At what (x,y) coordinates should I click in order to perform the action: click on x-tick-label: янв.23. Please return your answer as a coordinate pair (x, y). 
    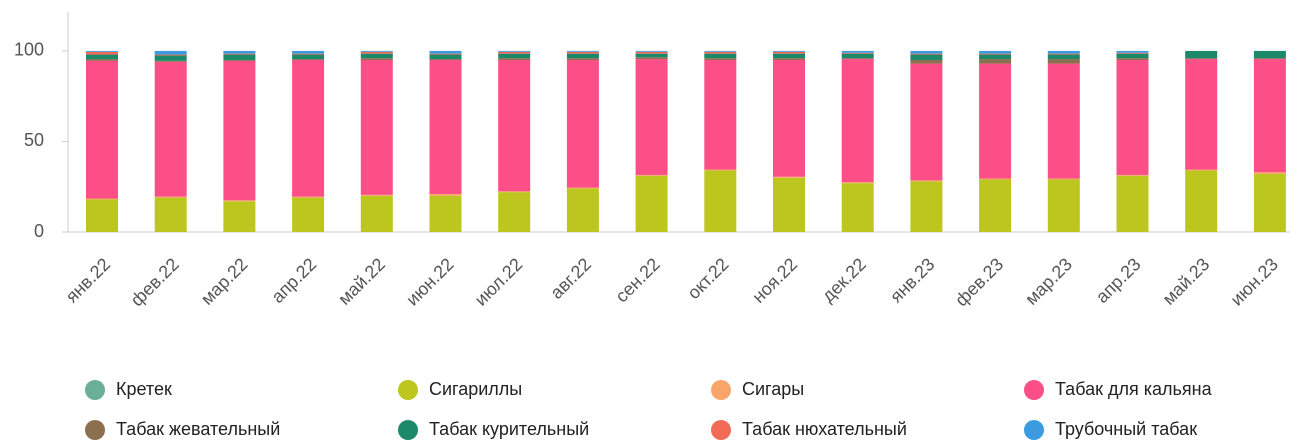
    Looking at the image, I should click on (912, 280).